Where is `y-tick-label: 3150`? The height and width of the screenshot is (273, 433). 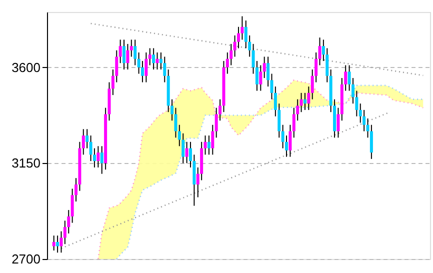 y-tick-label: 3150 is located at coordinates (26, 163).